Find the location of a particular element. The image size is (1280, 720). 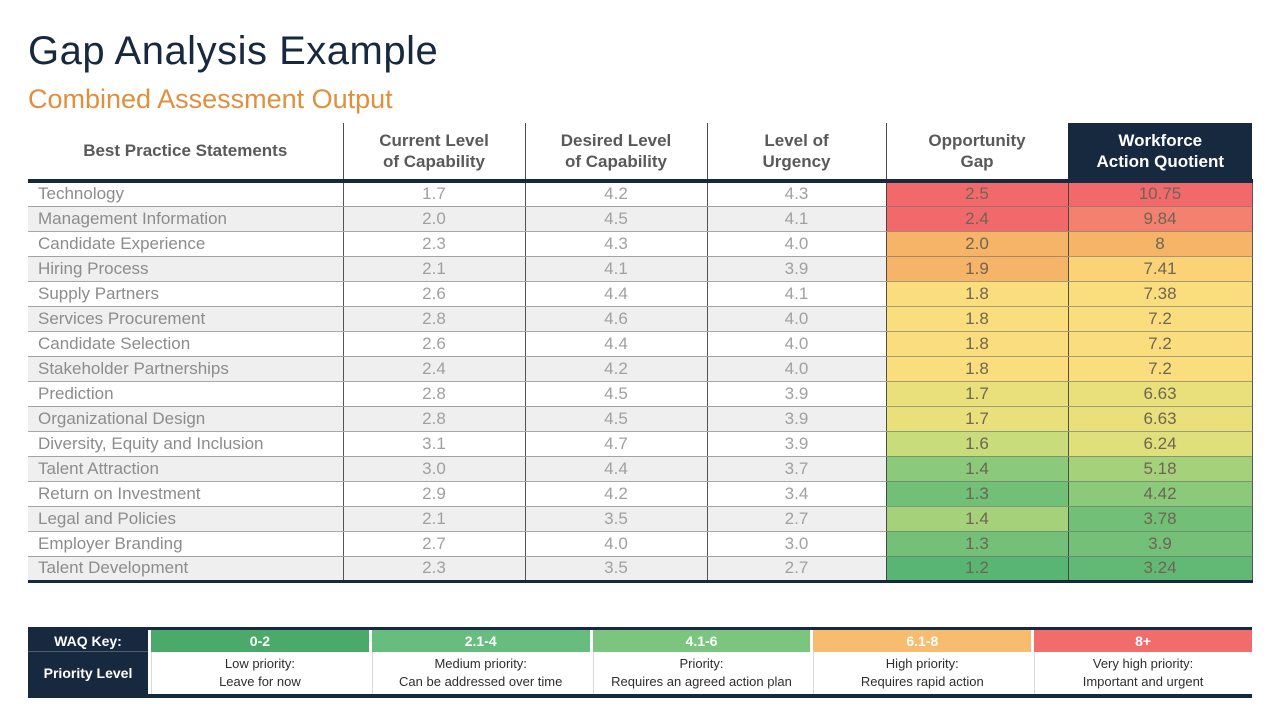

table-row: Supply Partners 2.6 4.4 4.1 1.8 7.38 is located at coordinates (640, 294).